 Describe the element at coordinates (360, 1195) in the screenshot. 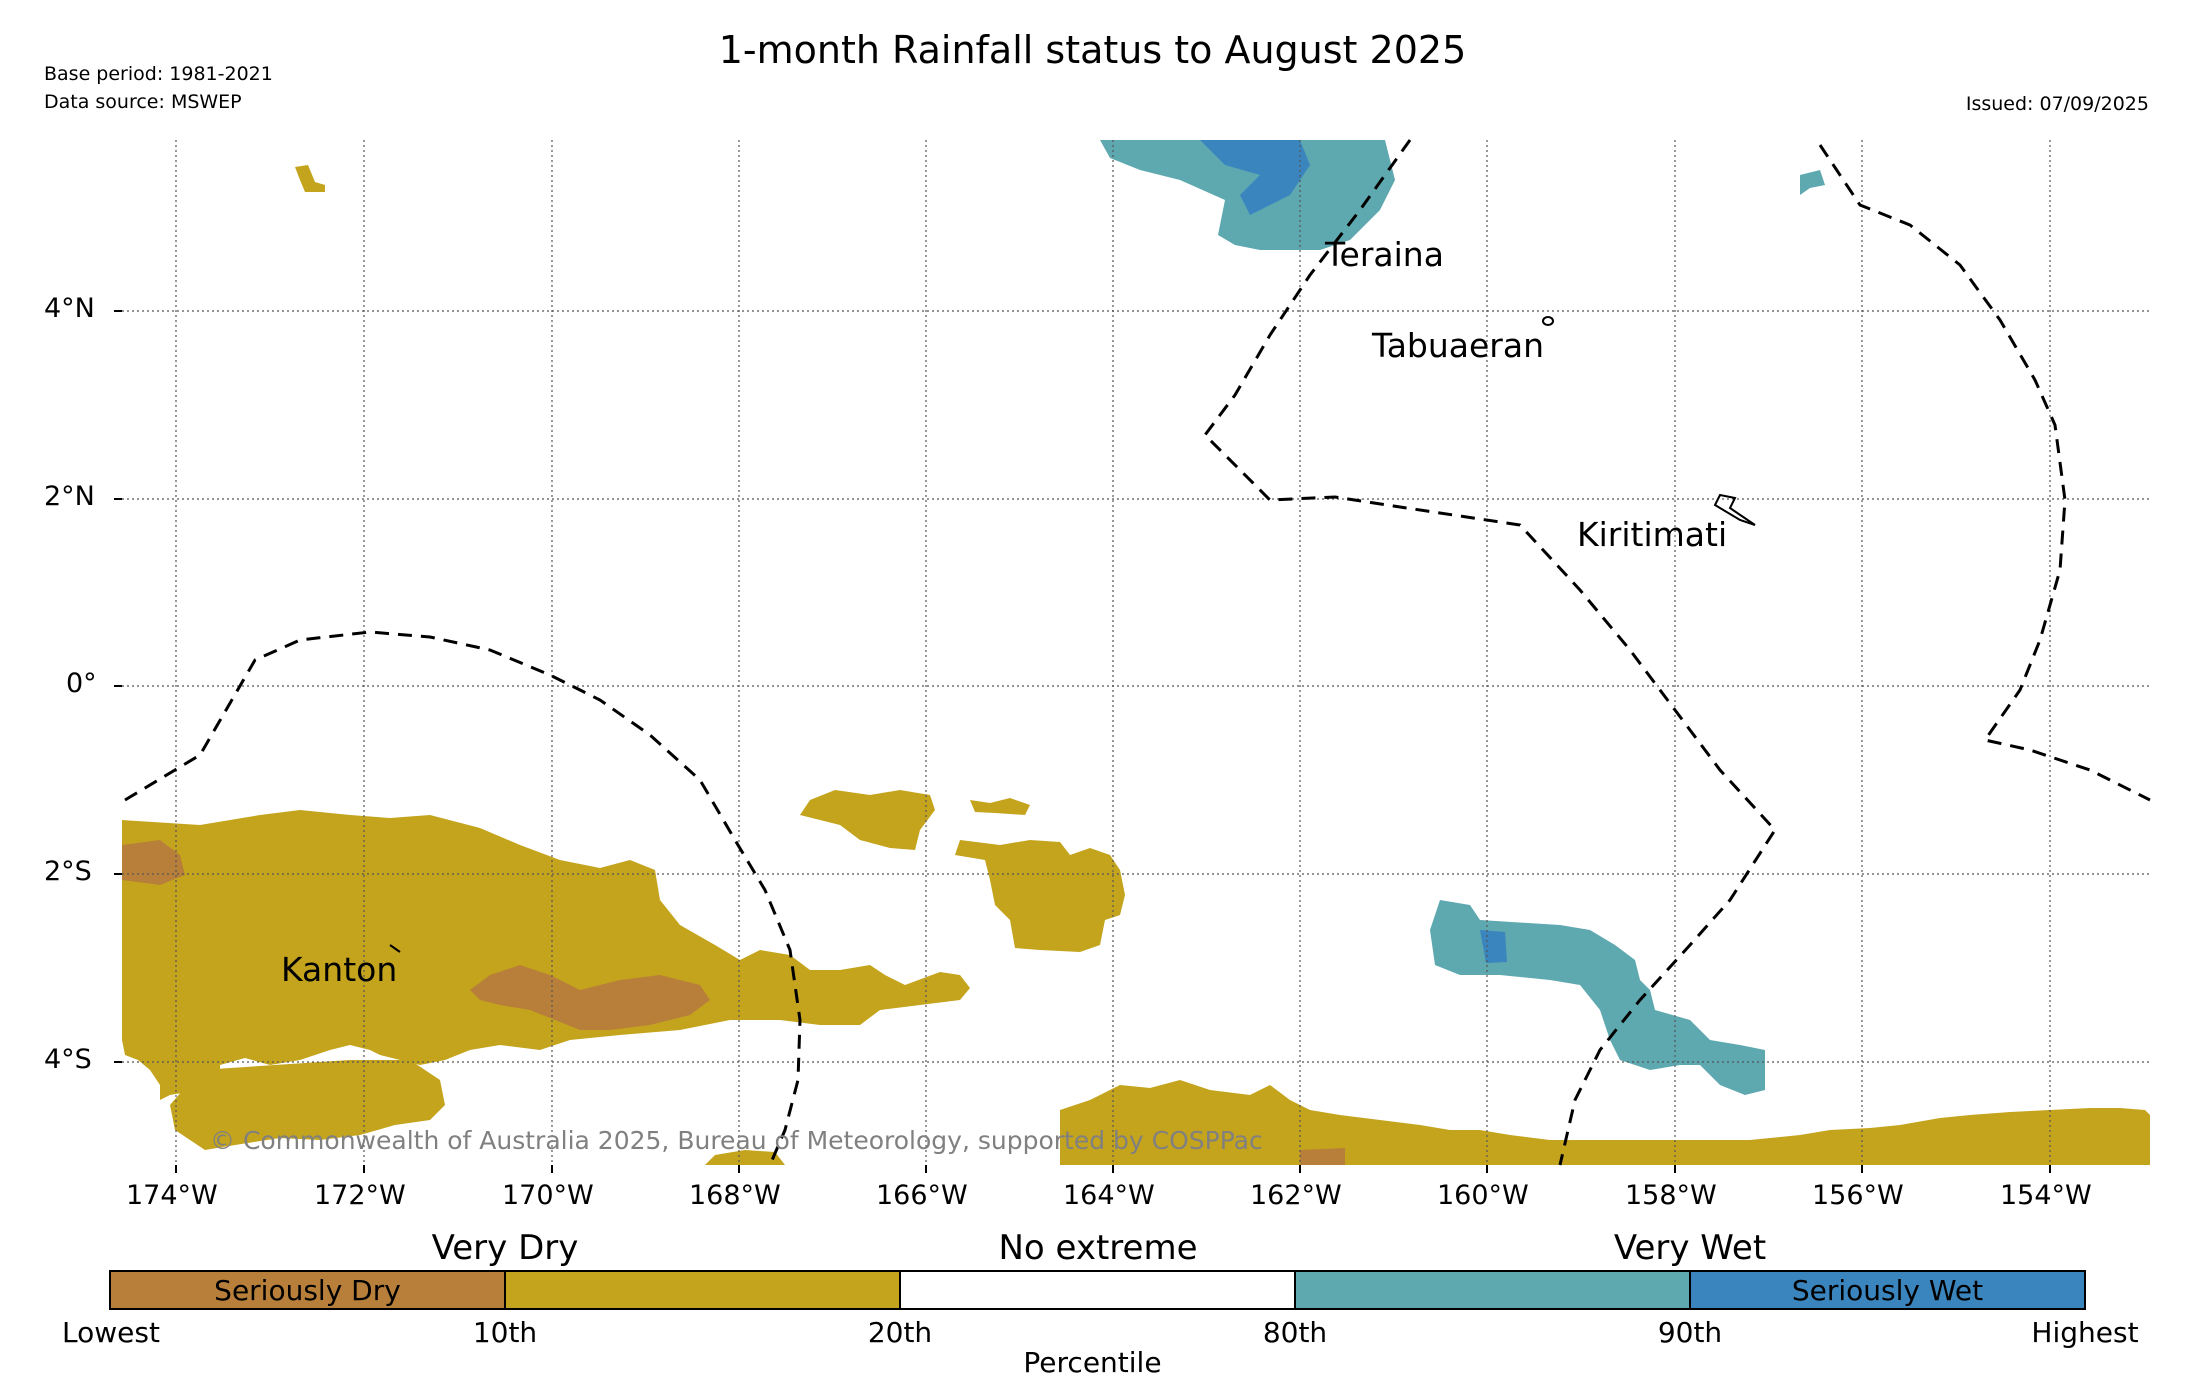

I see `lon-label-172w: 172°W` at that location.